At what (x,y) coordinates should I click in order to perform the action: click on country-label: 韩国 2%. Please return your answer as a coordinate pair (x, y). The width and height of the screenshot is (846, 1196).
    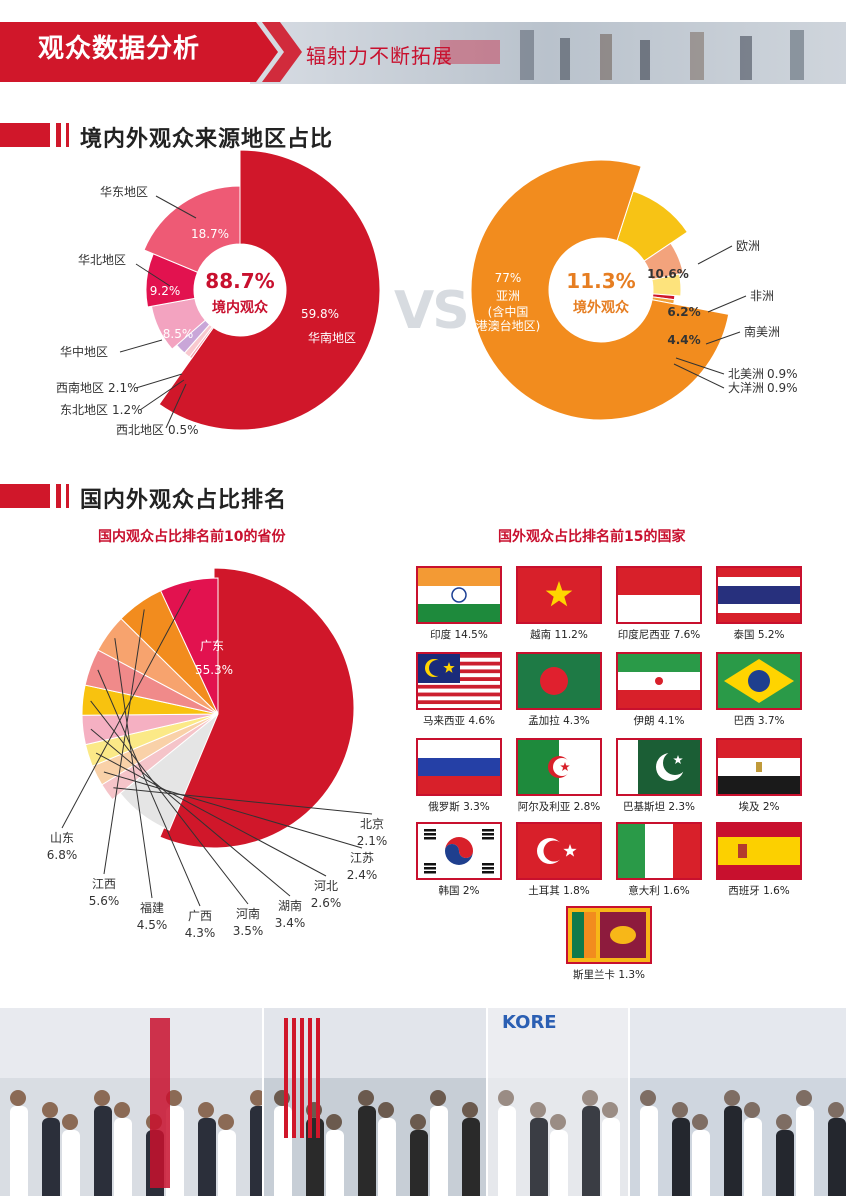
    Looking at the image, I should click on (459, 891).